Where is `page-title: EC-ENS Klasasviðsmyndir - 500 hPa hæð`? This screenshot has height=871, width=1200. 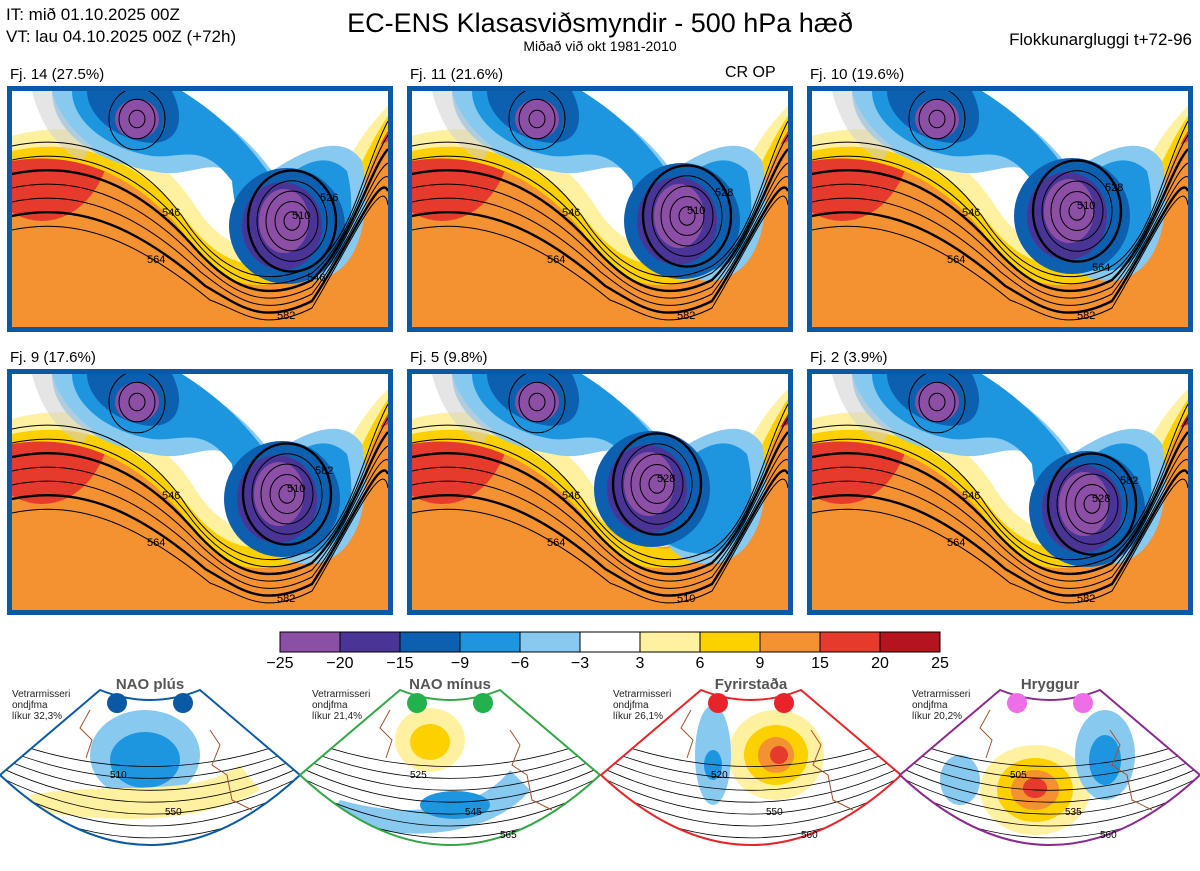 page-title: EC-ENS Klasasviðsmyndir - 500 hPa hæð is located at coordinates (600, 23).